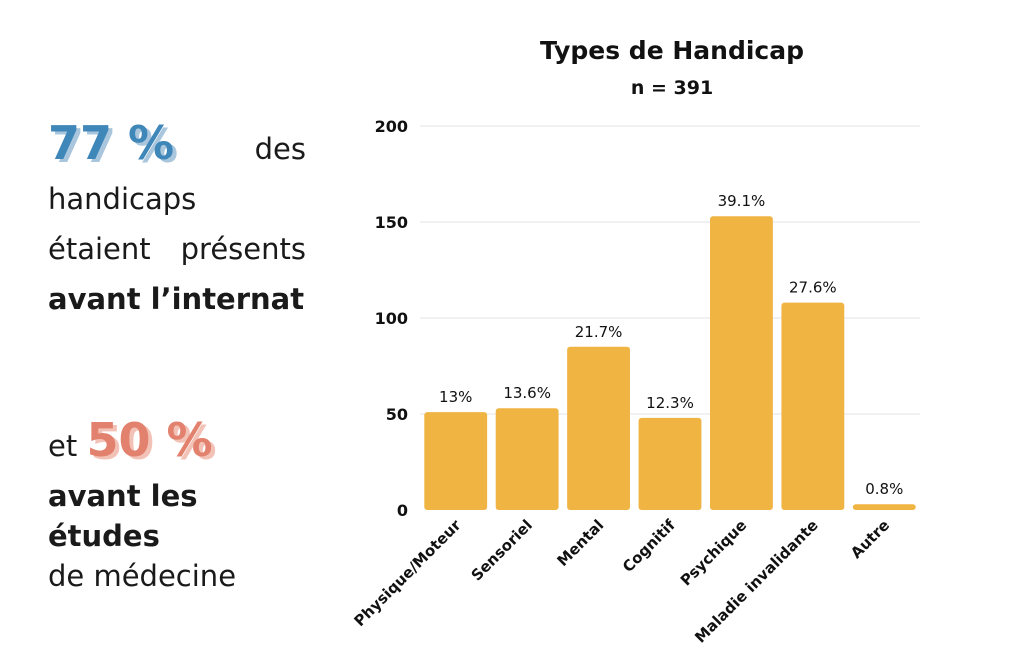 Image resolution: width=1024 pixels, height=669 pixels. I want to click on stat1-text-etaient: étaient, so click(99, 249).